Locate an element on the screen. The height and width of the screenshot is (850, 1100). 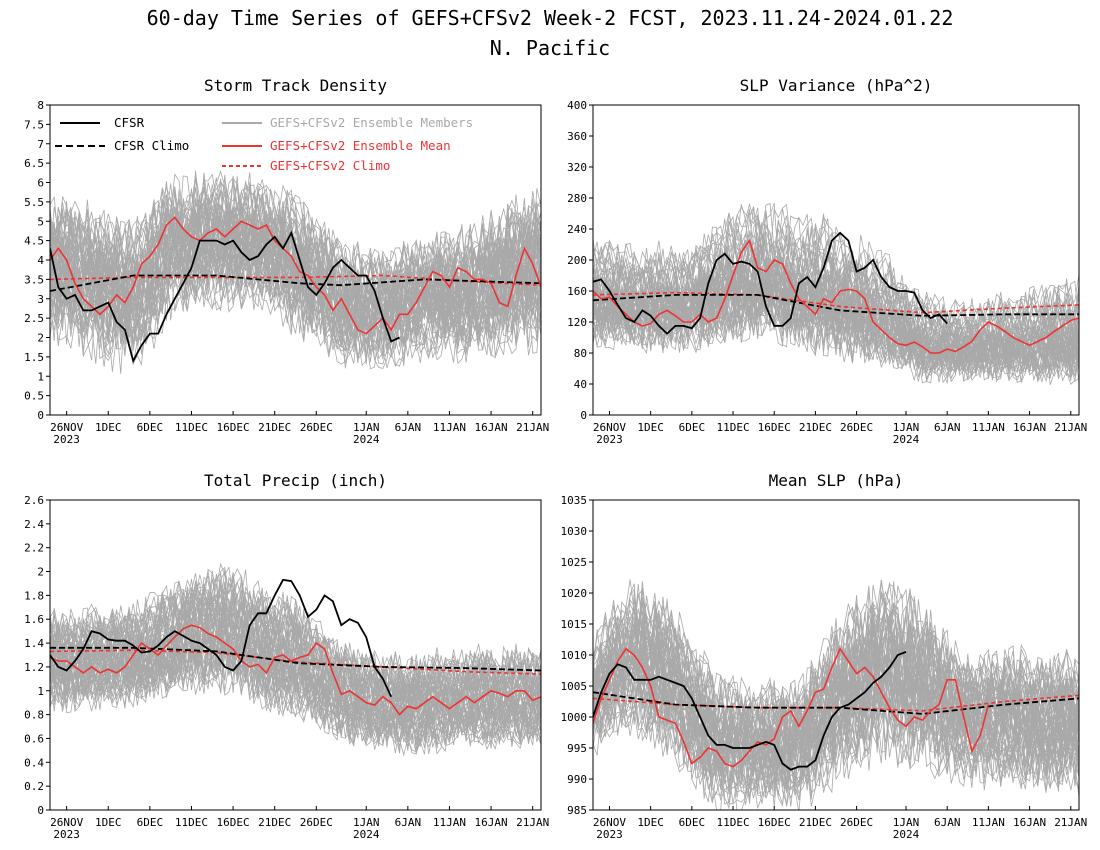
mean-slp-y-tick-label: 1005 is located at coordinates (574, 686).